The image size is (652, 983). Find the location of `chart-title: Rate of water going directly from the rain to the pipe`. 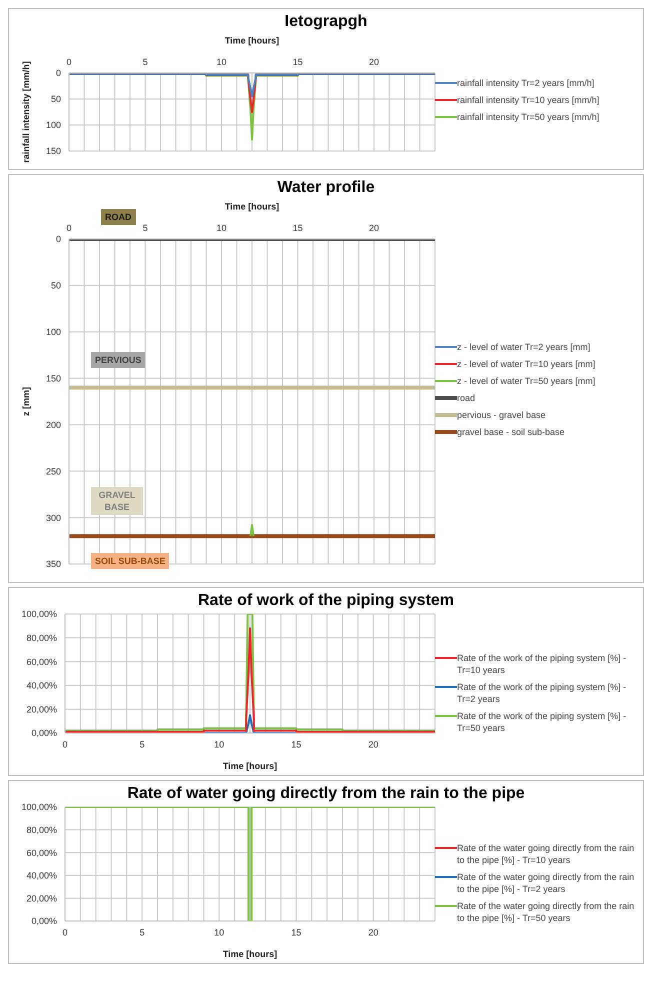

chart-title: Rate of water going directly from the rain to the pipe is located at coordinates (326, 793).